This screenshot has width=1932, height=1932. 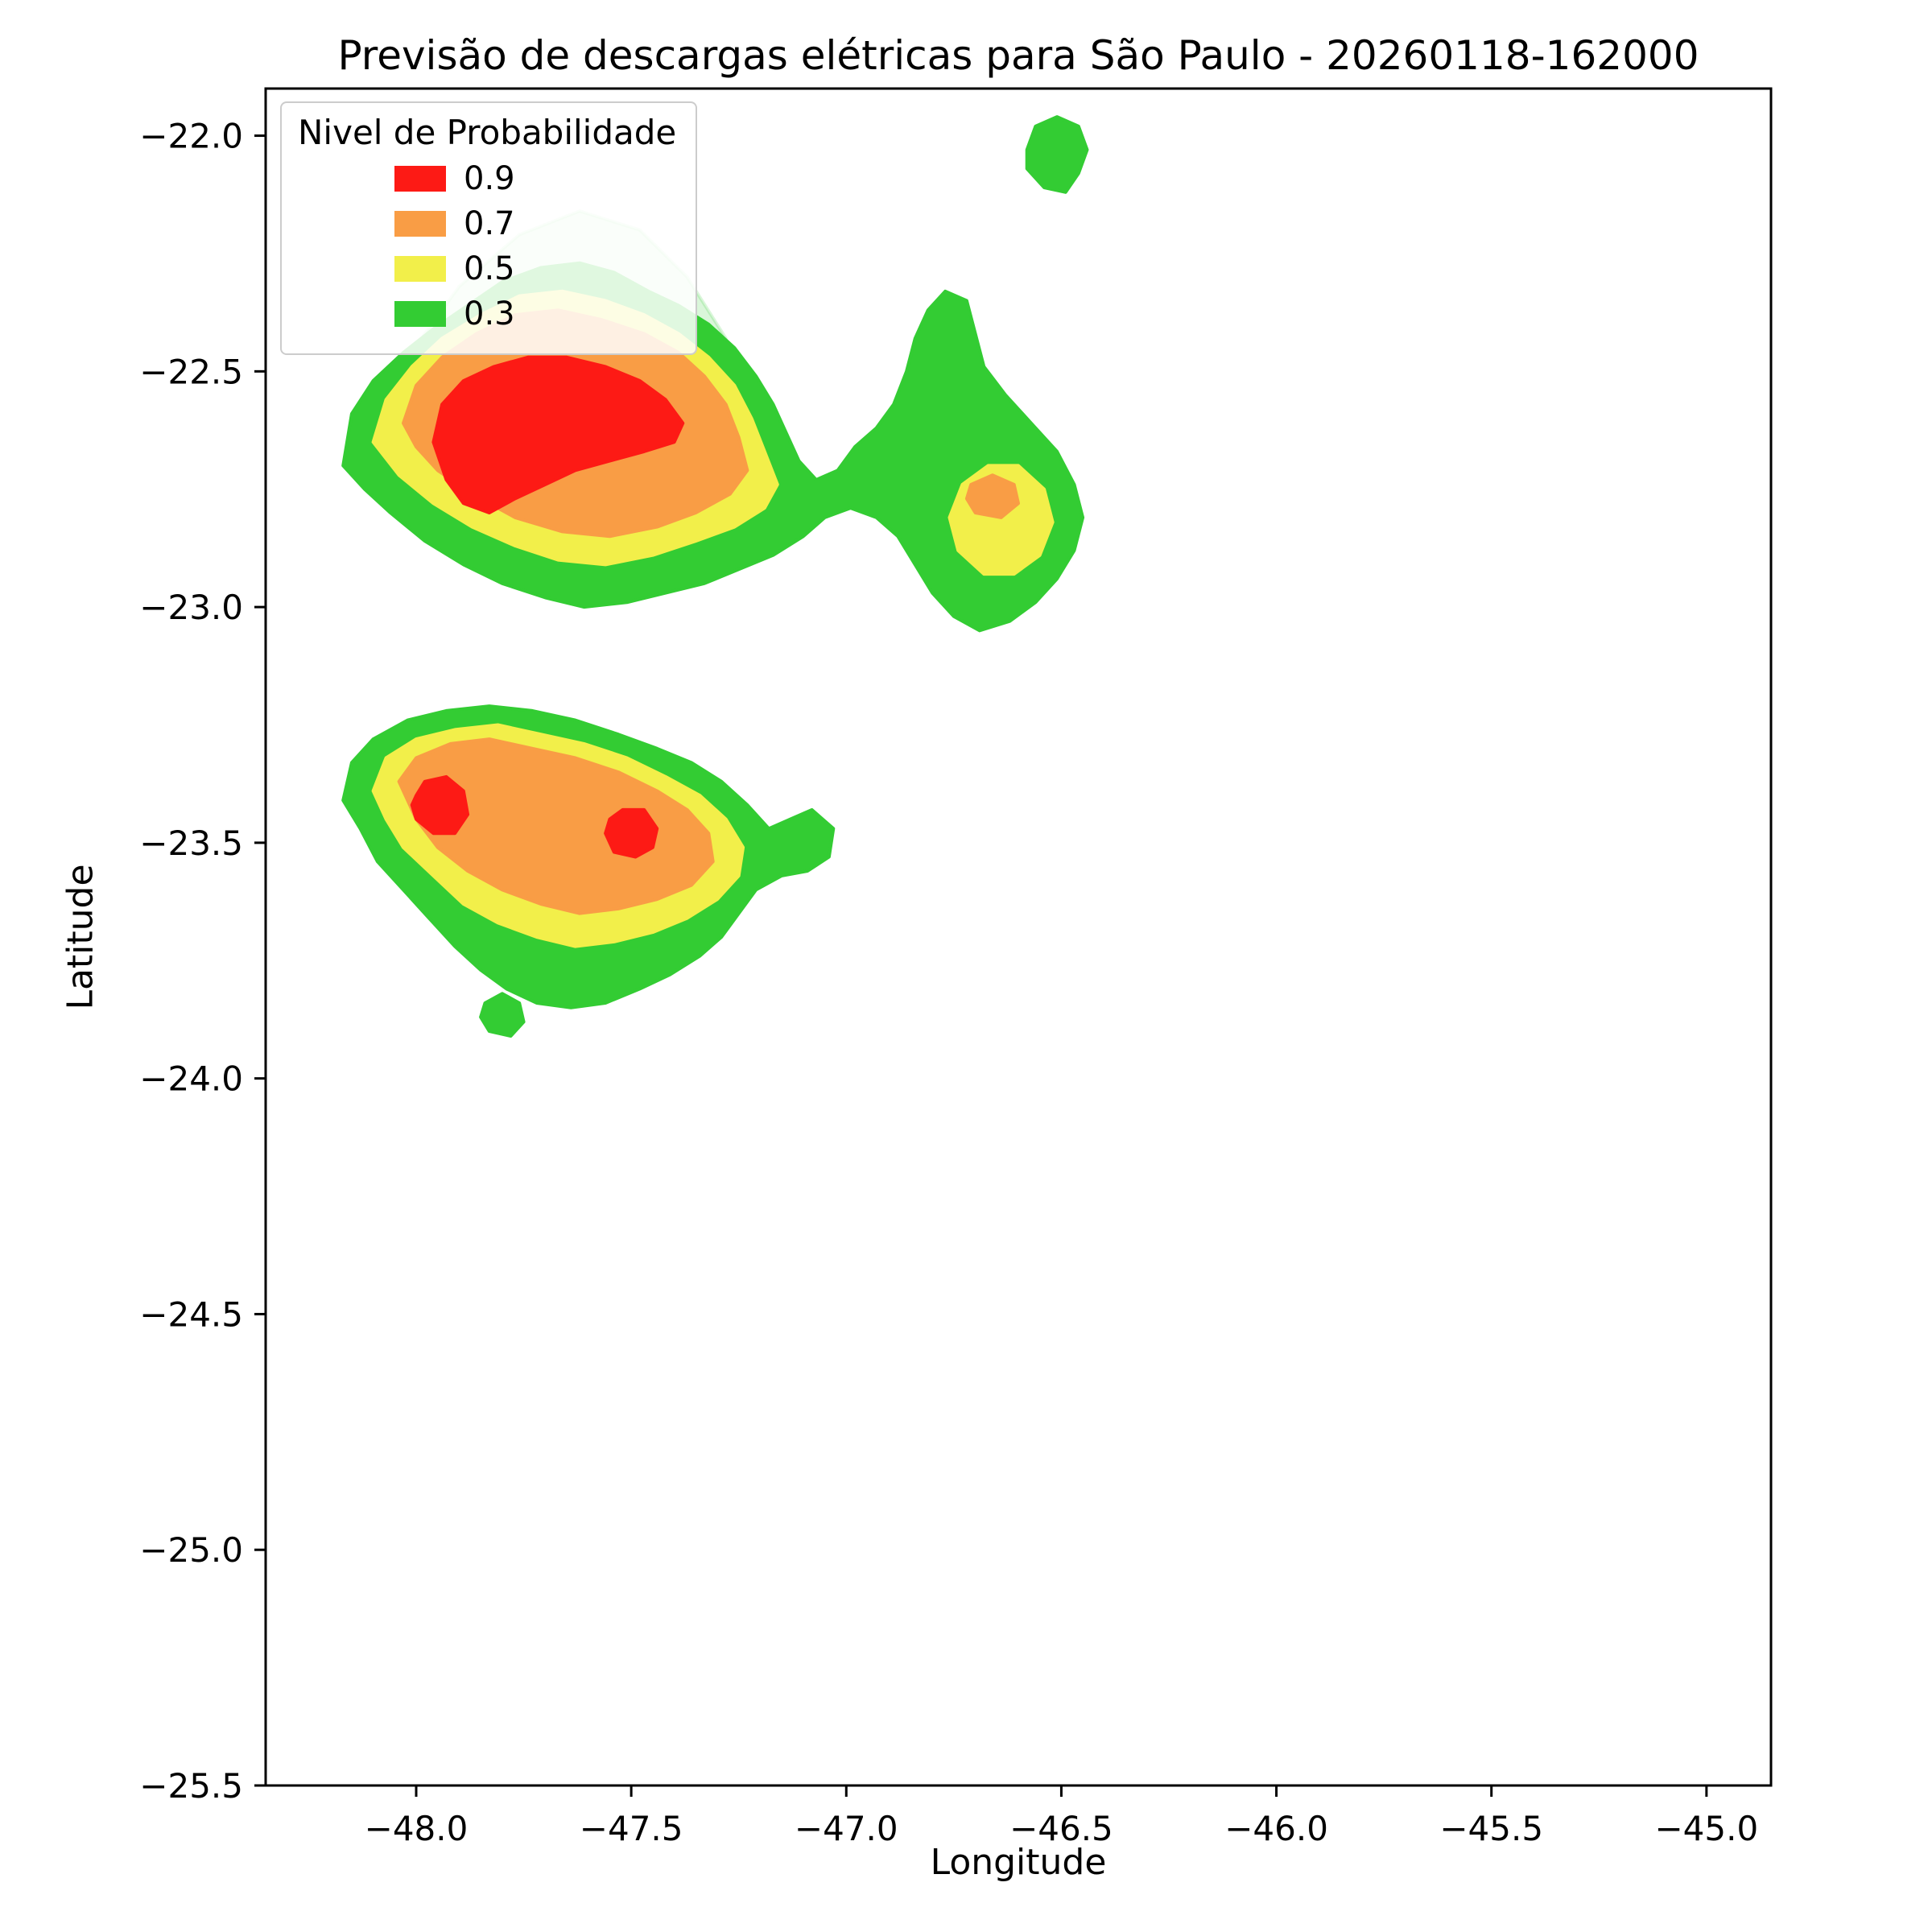 What do you see at coordinates (1057, 154) in the screenshot?
I see `contour-region-north-small-green` at bounding box center [1057, 154].